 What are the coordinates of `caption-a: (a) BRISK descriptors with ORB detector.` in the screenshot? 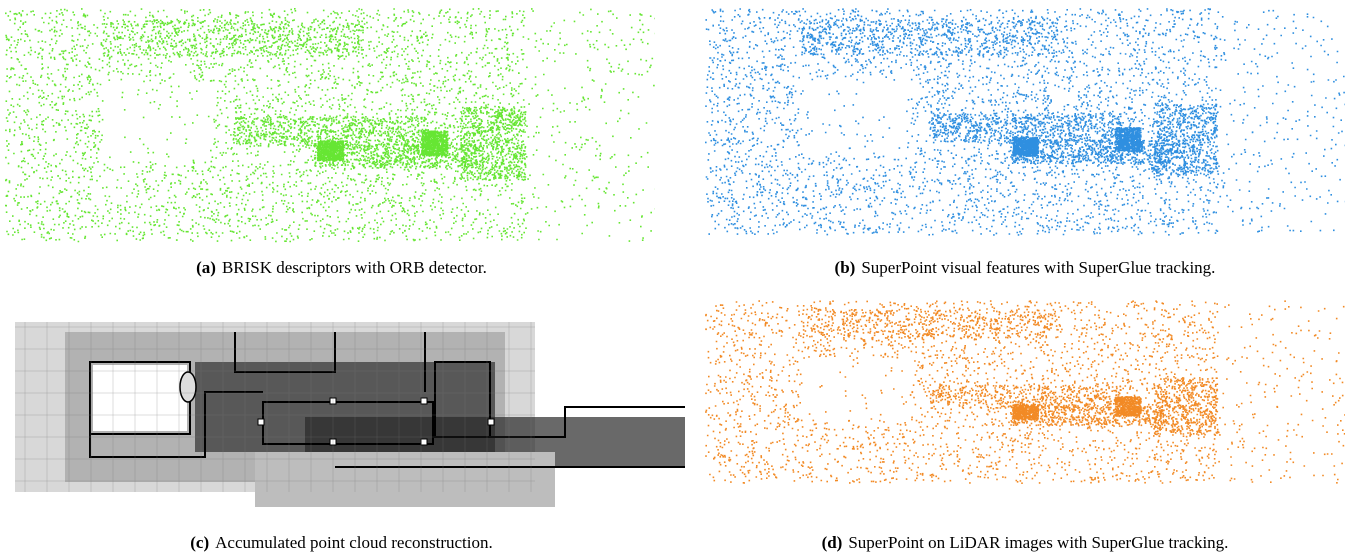 It's located at (341, 268).